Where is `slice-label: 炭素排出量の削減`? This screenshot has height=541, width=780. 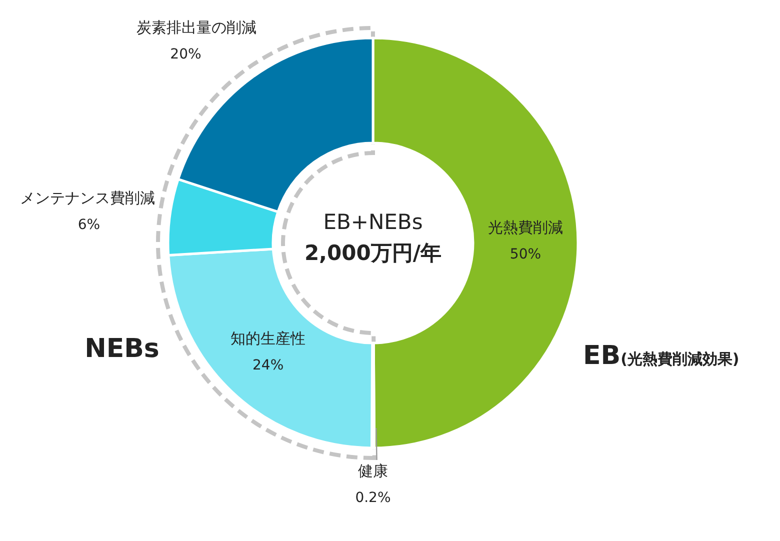 slice-label: 炭素排出量の削減 is located at coordinates (196, 27).